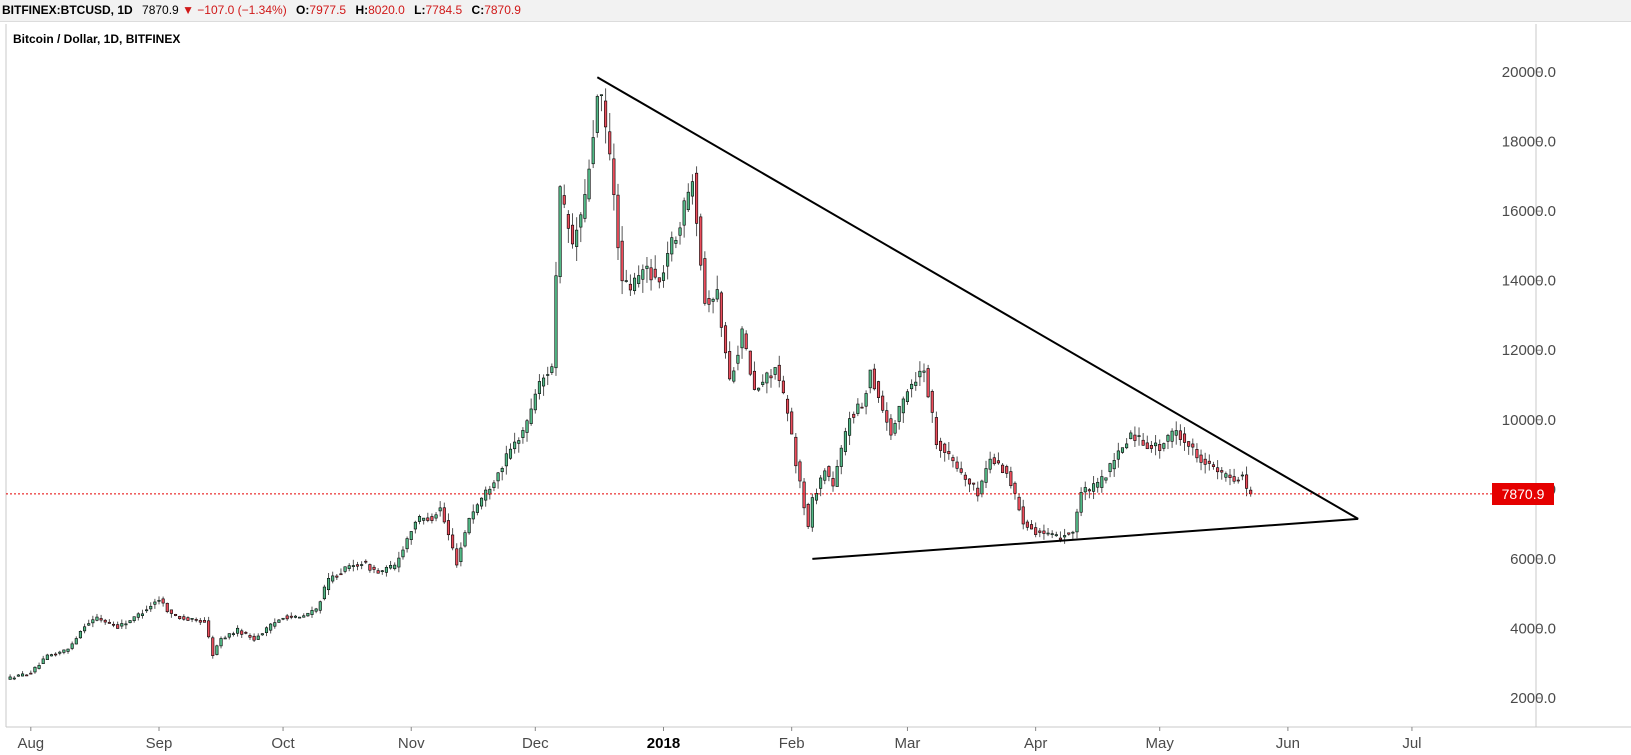 This screenshot has height=755, width=1631. Describe the element at coordinates (535, 743) in the screenshot. I see `time-tick-label: Dec` at that location.